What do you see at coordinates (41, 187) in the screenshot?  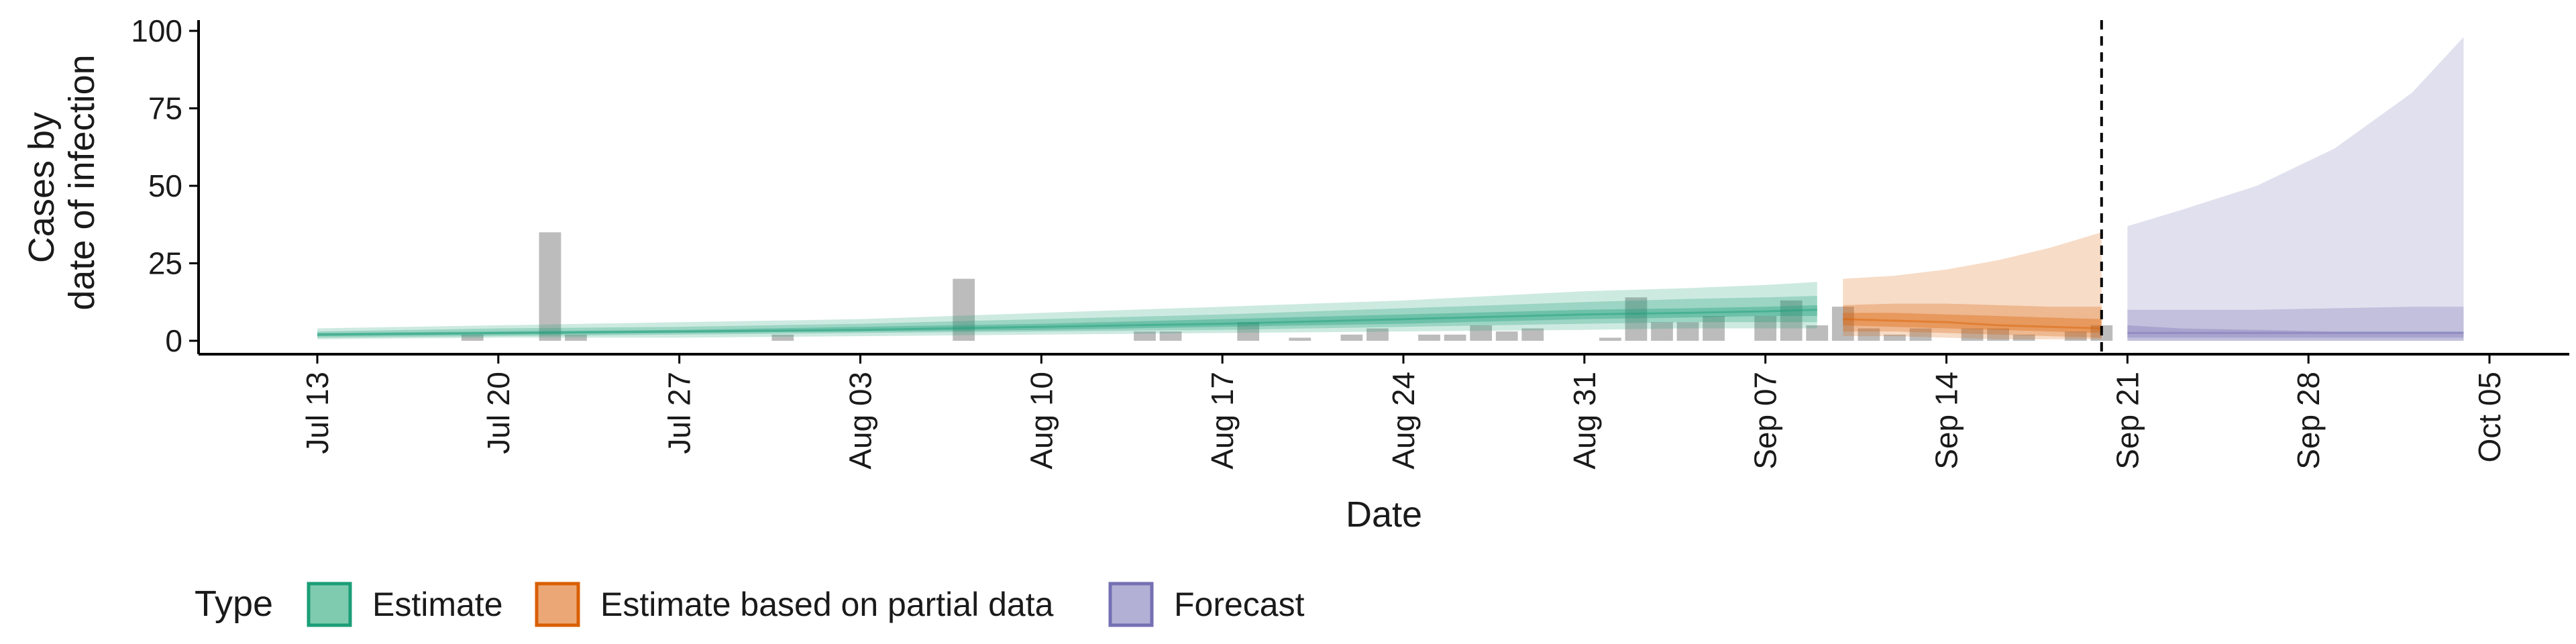 I see `y-axis-title-line-1: Cases by` at bounding box center [41, 187].